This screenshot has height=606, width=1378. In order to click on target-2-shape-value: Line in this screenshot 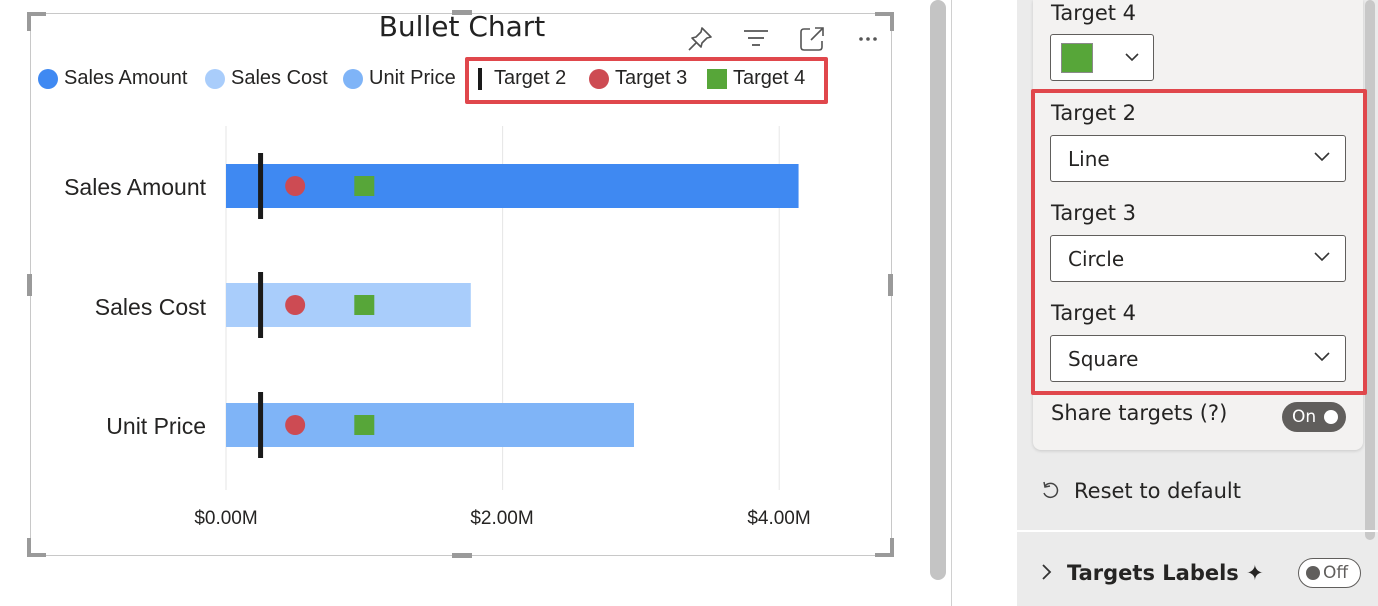, I will do `click(1089, 159)`.